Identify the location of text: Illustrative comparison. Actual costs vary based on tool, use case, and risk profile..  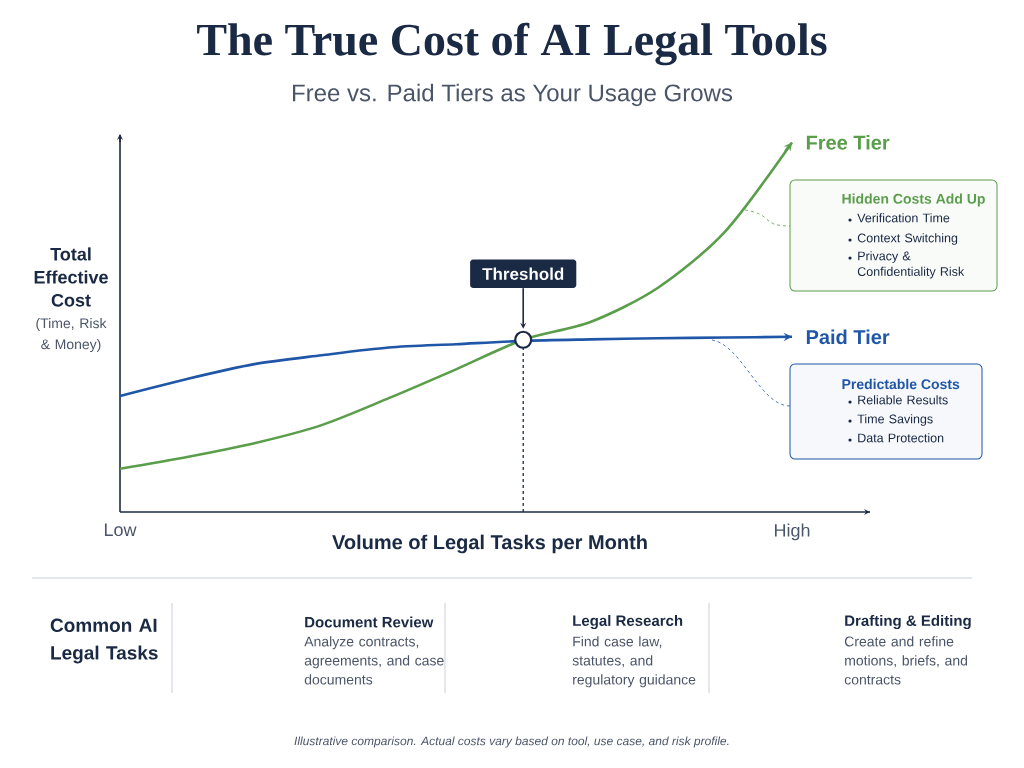
(511, 742).